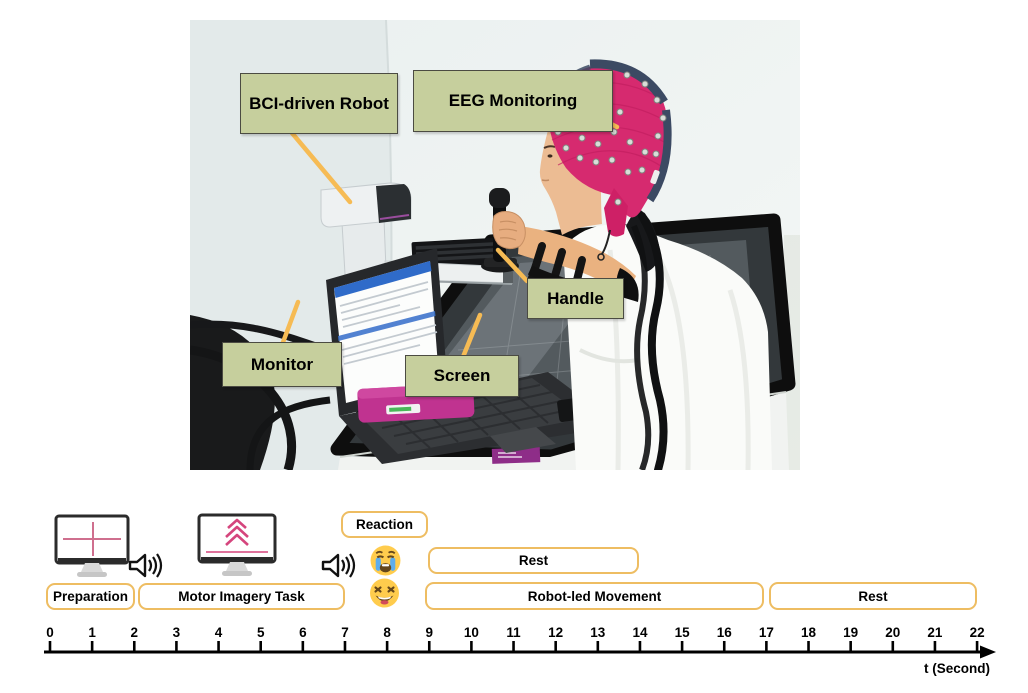 The width and height of the screenshot is (1028, 693). What do you see at coordinates (385, 563) in the screenshot?
I see `crying-emoji-icon` at bounding box center [385, 563].